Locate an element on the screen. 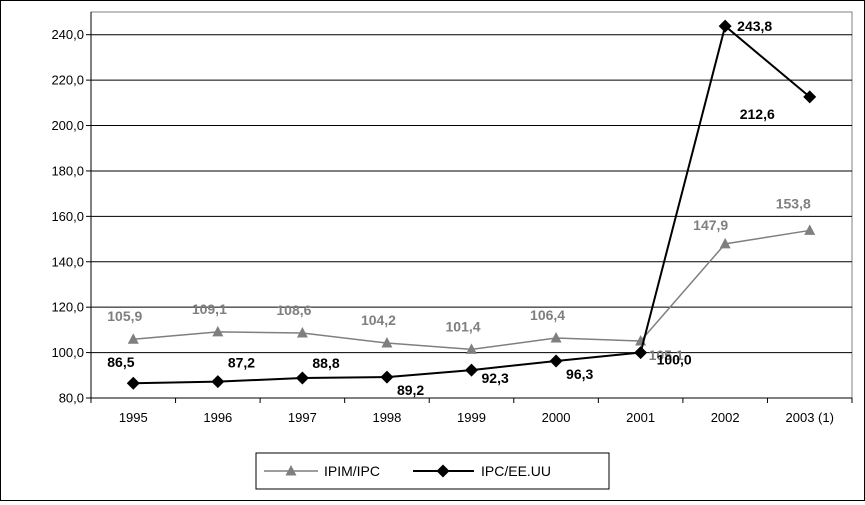 This screenshot has height=505, width=865. x-tick-label: 2003 (1) is located at coordinates (810, 417).